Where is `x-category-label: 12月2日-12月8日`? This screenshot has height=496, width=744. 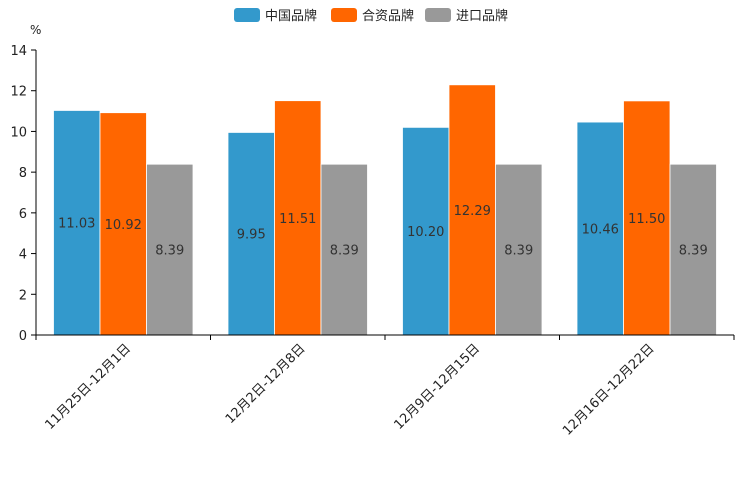
x-category-label: 12月2日-12月8日 is located at coordinates (266, 384).